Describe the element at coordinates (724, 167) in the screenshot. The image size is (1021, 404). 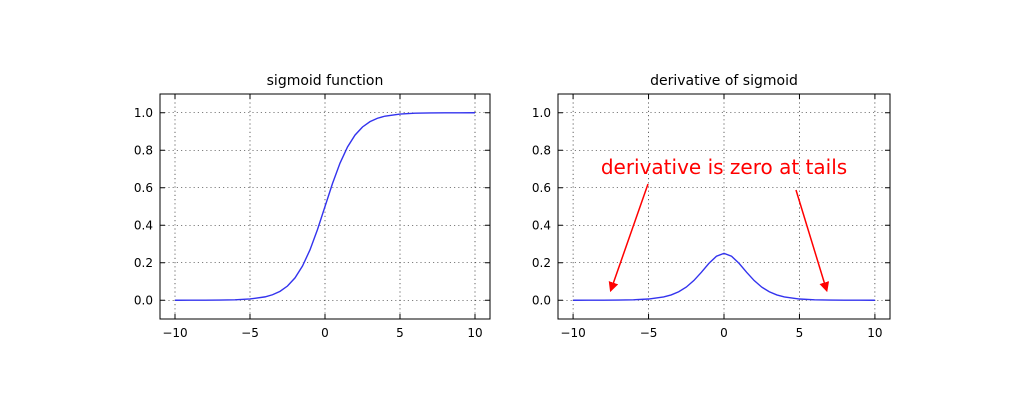
I see `annotation-text: derivative is zero at tails` at that location.